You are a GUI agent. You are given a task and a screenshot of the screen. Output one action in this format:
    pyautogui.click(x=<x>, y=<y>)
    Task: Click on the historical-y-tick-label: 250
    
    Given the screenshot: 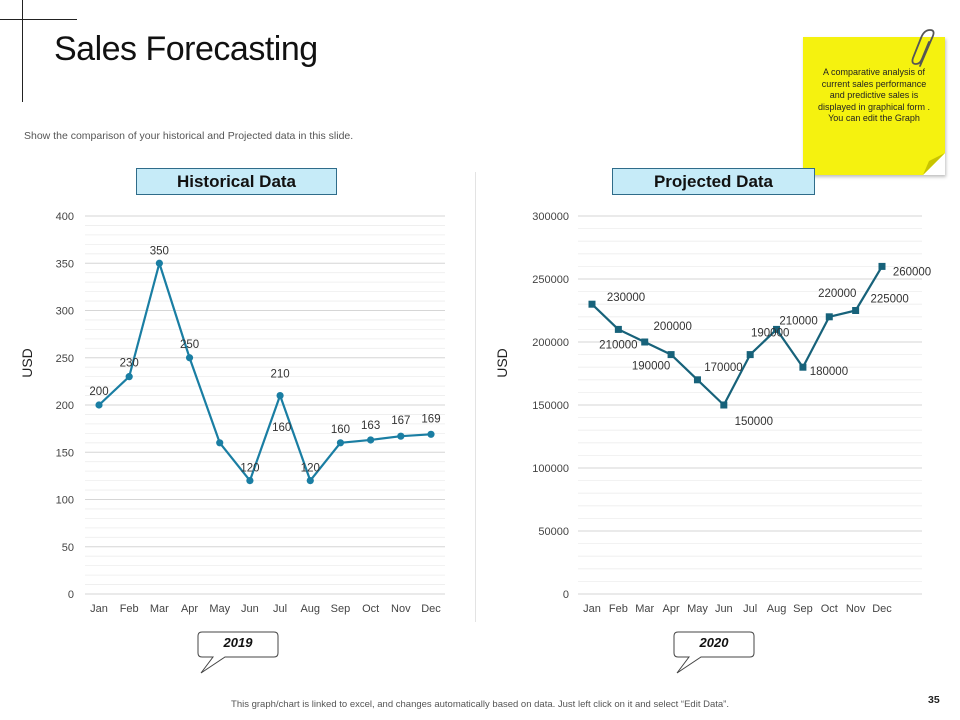 What is the action you would take?
    pyautogui.click(x=65, y=359)
    